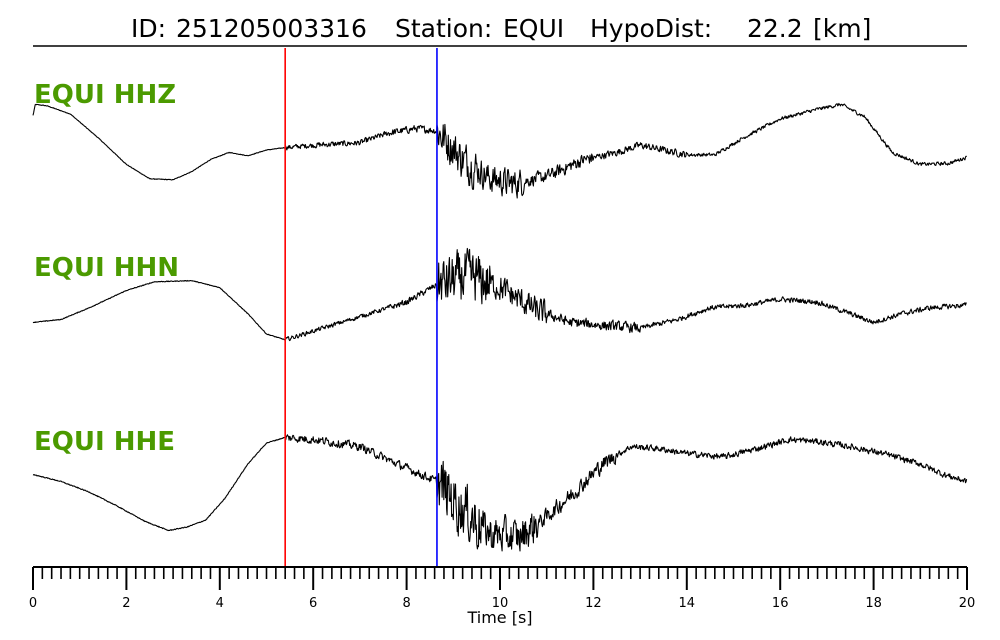  Describe the element at coordinates (775, 28) in the screenshot. I see `title-dist-value: 22.2` at that location.